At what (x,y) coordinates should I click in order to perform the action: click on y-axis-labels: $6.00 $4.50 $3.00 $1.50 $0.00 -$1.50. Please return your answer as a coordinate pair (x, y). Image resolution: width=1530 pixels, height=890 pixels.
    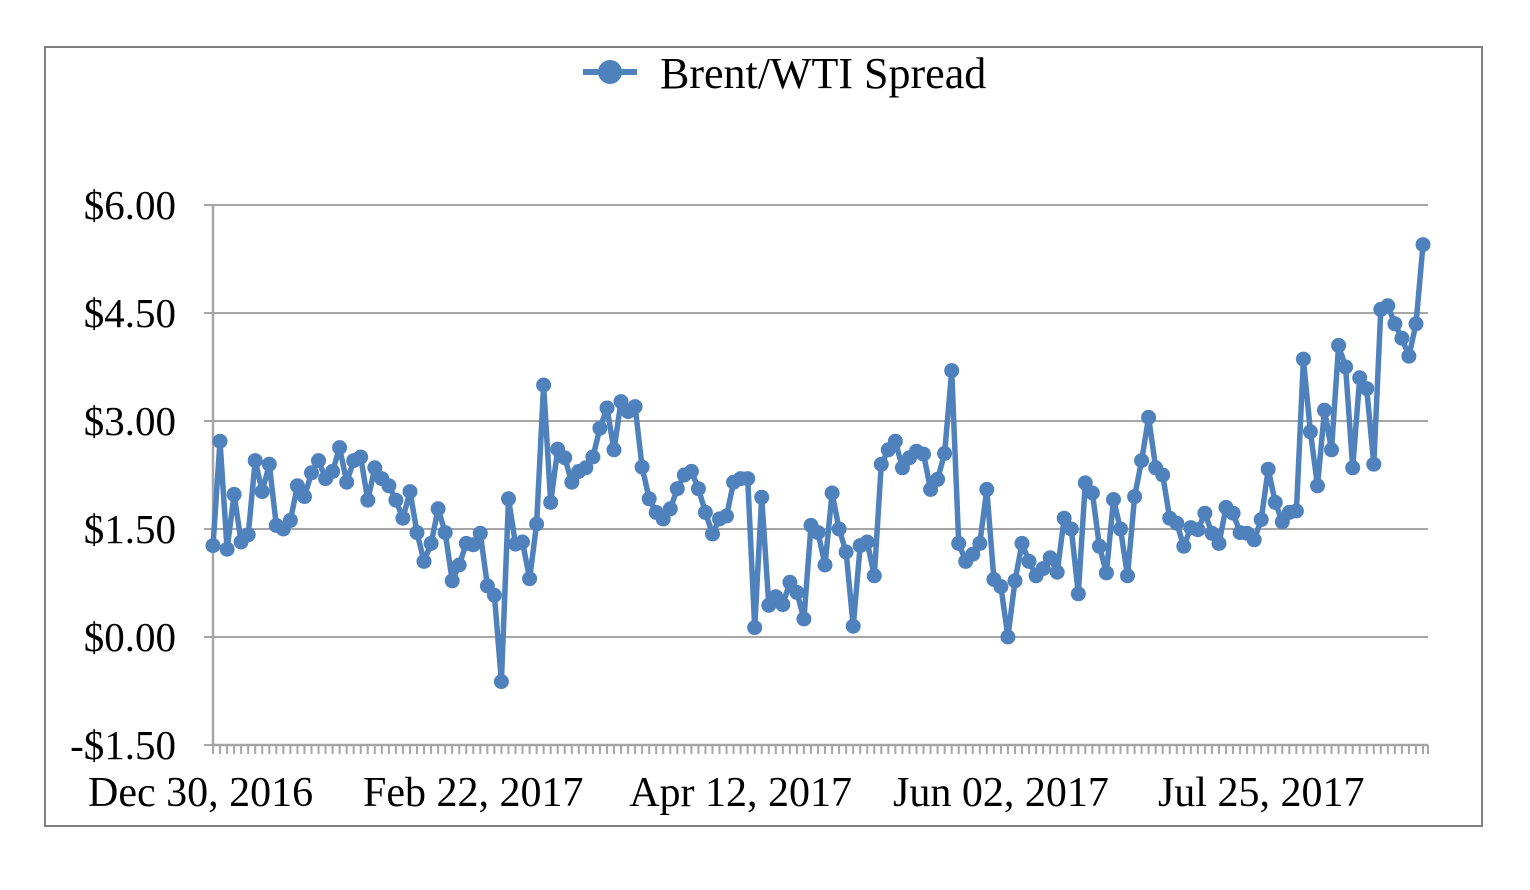
    Looking at the image, I should click on (123, 475).